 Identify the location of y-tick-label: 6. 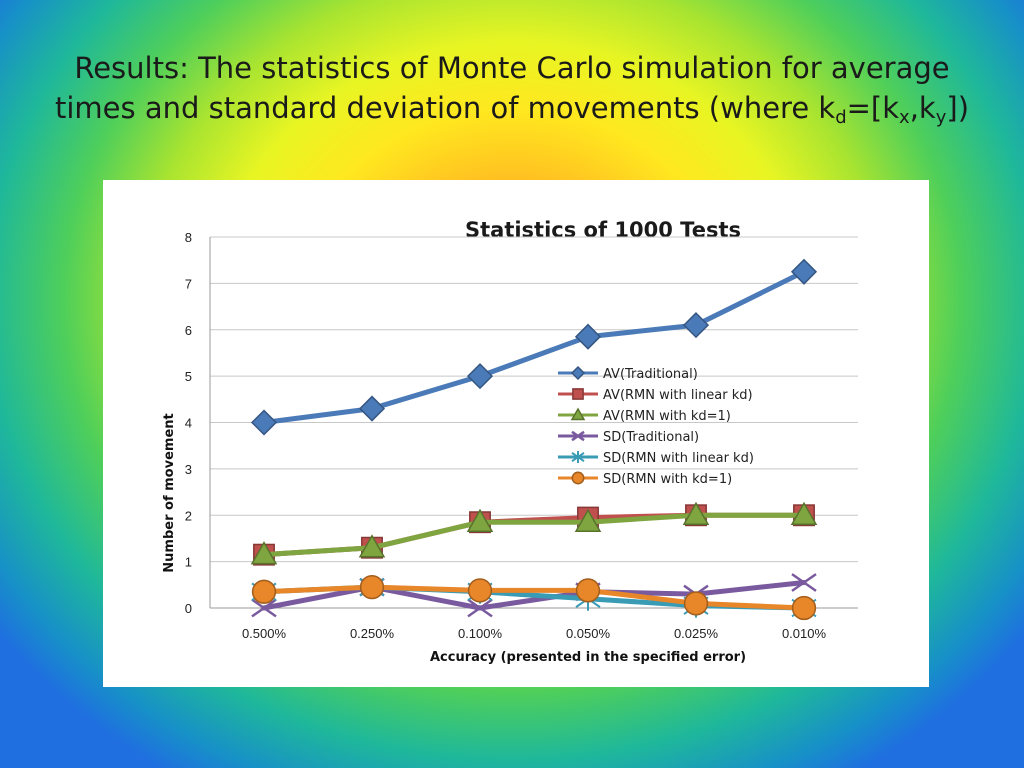
(188, 330).